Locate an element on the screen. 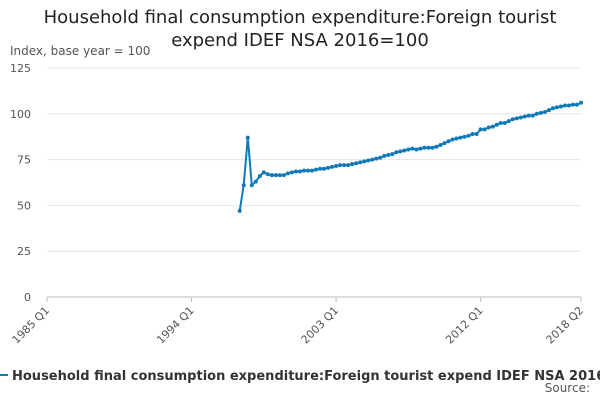  y-tick-label: 100 is located at coordinates (20, 114).